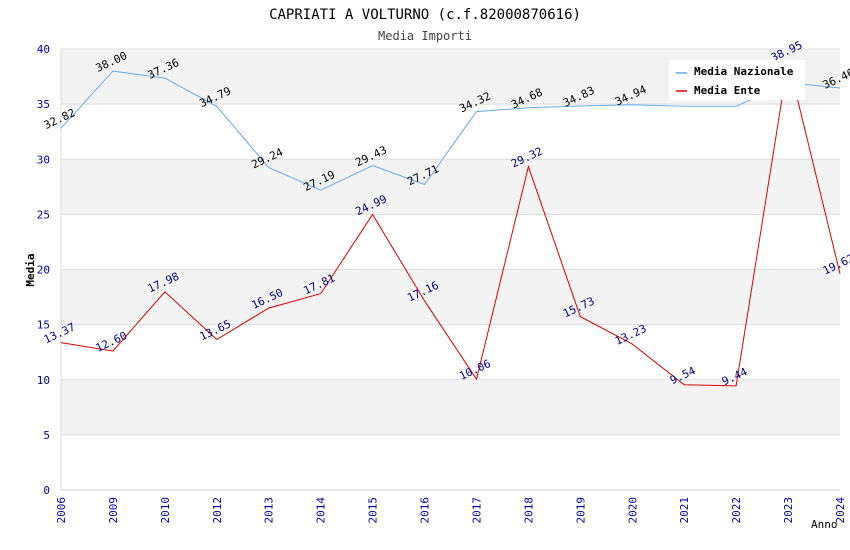 The image size is (850, 550). What do you see at coordinates (580, 510) in the screenshot?
I see `x-tick-label: 2019` at bounding box center [580, 510].